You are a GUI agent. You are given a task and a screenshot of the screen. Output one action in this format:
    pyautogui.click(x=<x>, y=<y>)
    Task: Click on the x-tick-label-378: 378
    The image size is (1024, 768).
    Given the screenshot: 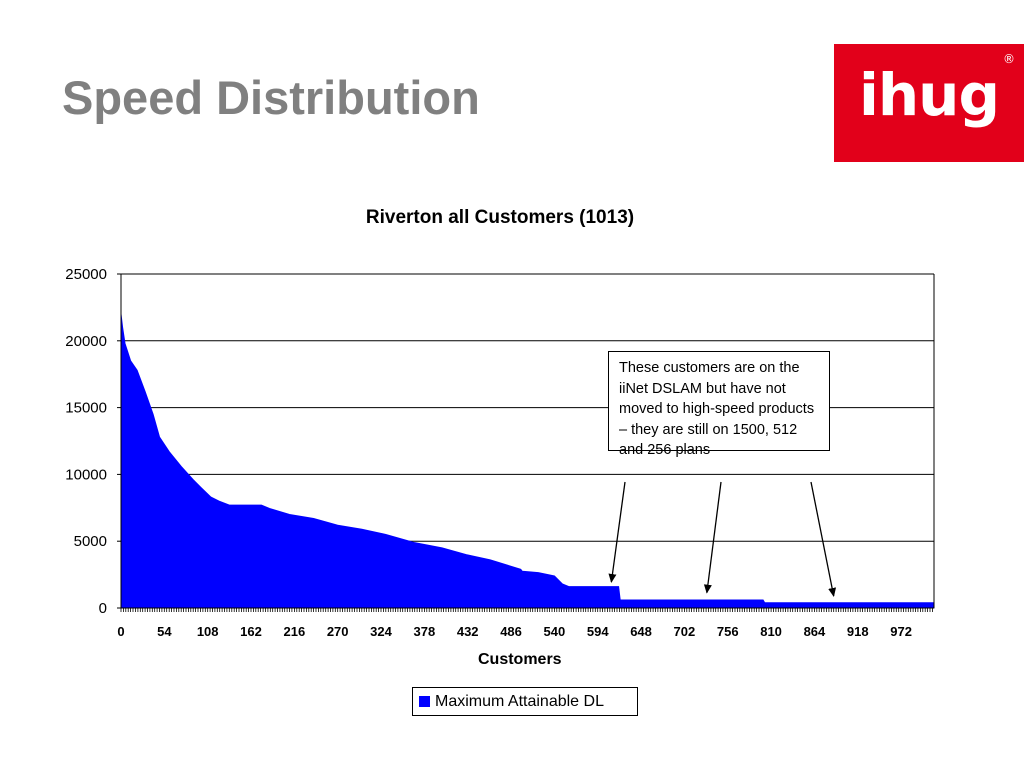 What is the action you would take?
    pyautogui.click(x=425, y=631)
    